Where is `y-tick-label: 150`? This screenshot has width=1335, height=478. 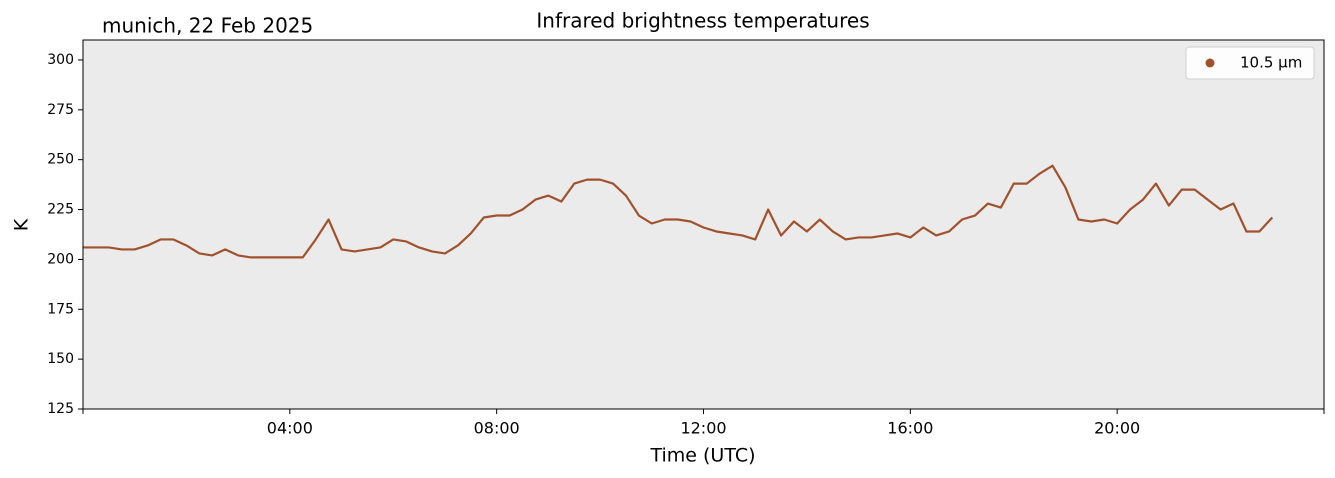
y-tick-label: 150 is located at coordinates (60, 359).